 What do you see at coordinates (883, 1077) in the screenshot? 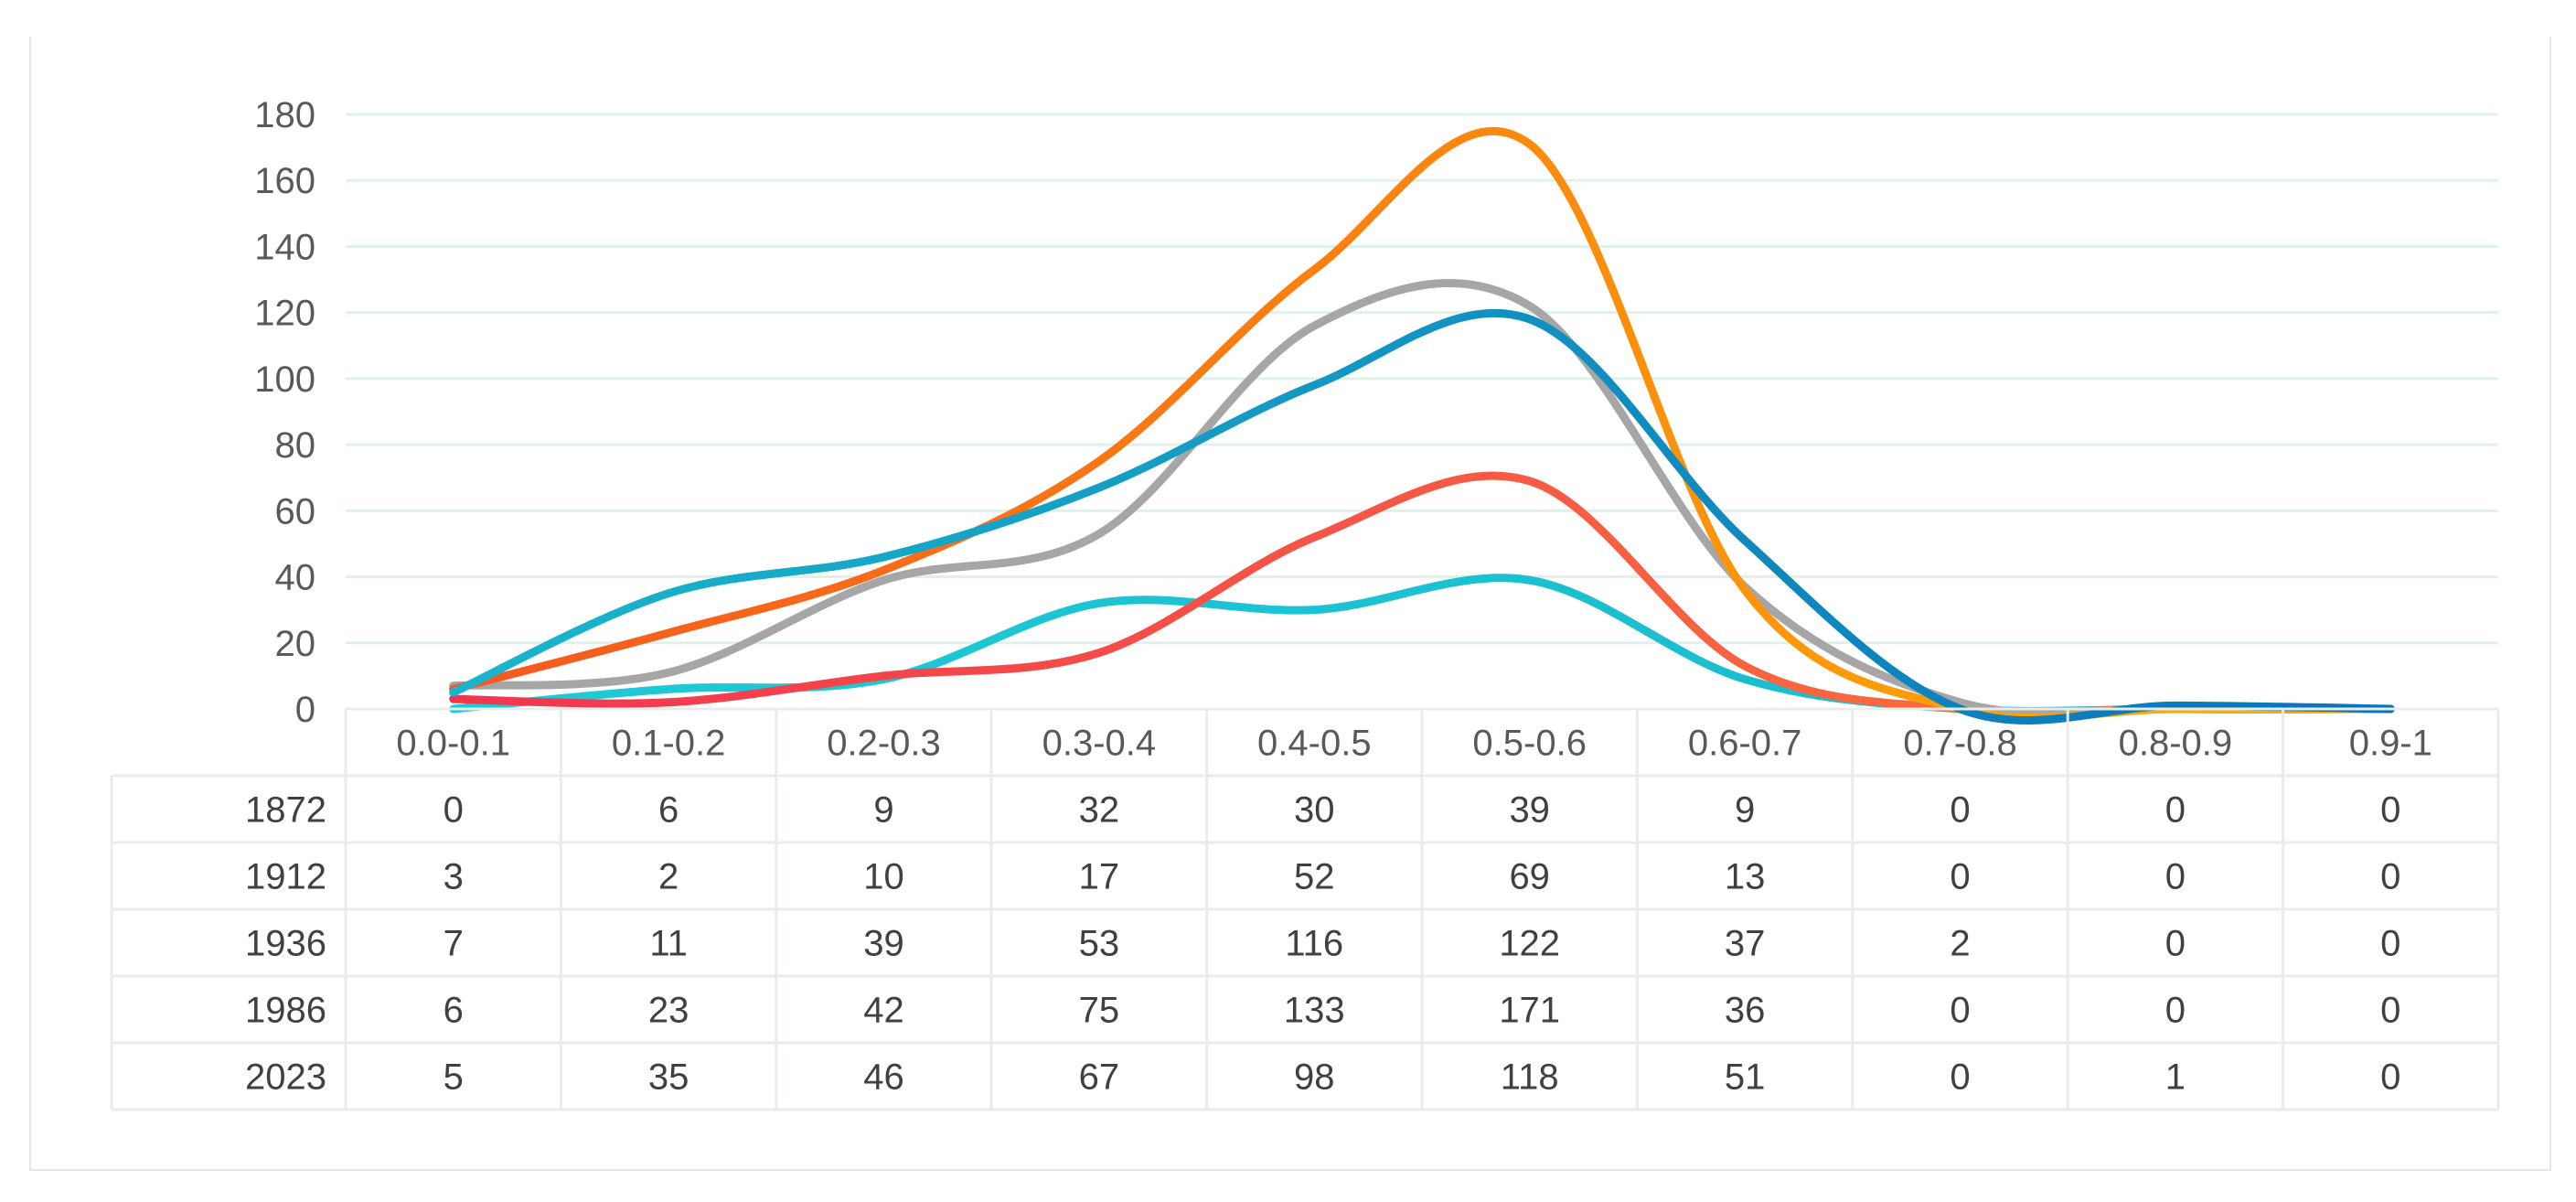
I see `table-cell: 46` at bounding box center [883, 1077].